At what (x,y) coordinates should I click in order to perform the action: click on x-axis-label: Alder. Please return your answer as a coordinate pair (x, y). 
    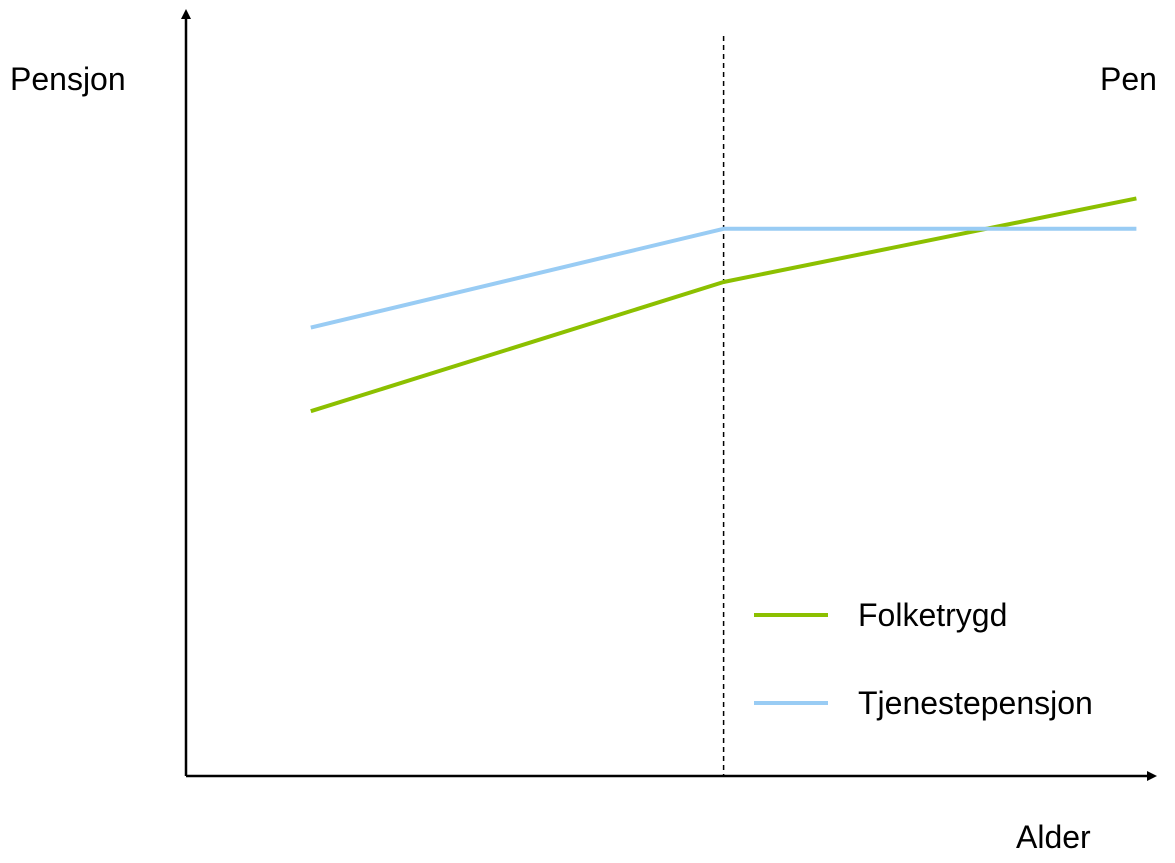
    Looking at the image, I should click on (1053, 837).